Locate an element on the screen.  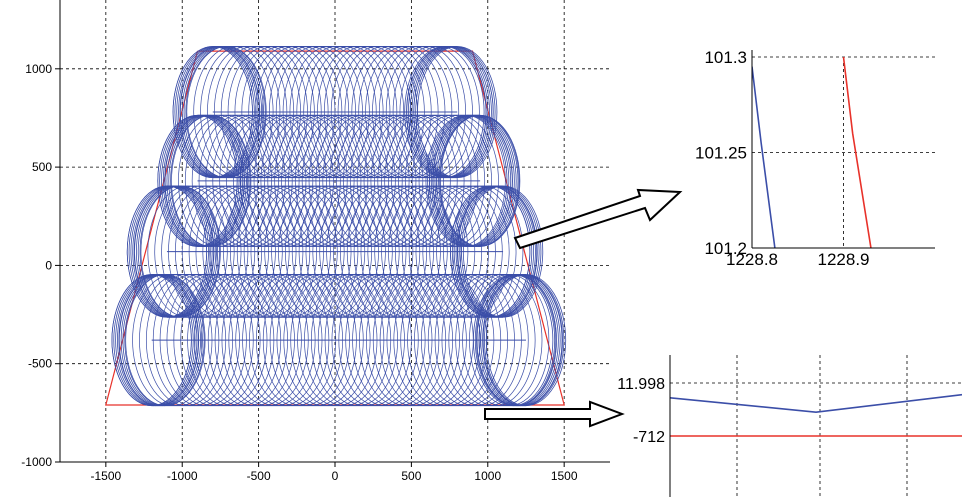
main-y-ticks: 1000 500 0 -500 -1000 is located at coordinates (40, 265).